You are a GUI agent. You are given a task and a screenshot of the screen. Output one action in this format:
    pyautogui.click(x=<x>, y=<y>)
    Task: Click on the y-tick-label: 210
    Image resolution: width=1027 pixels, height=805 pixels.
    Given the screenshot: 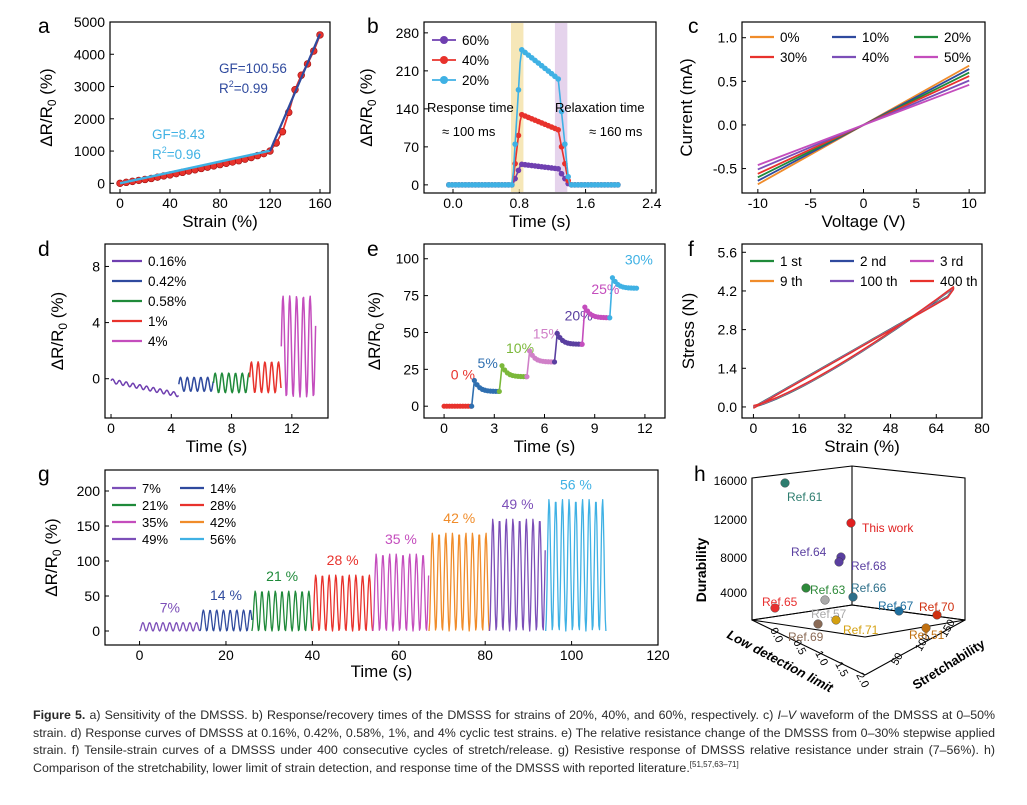 What is the action you would take?
    pyautogui.click(x=408, y=71)
    